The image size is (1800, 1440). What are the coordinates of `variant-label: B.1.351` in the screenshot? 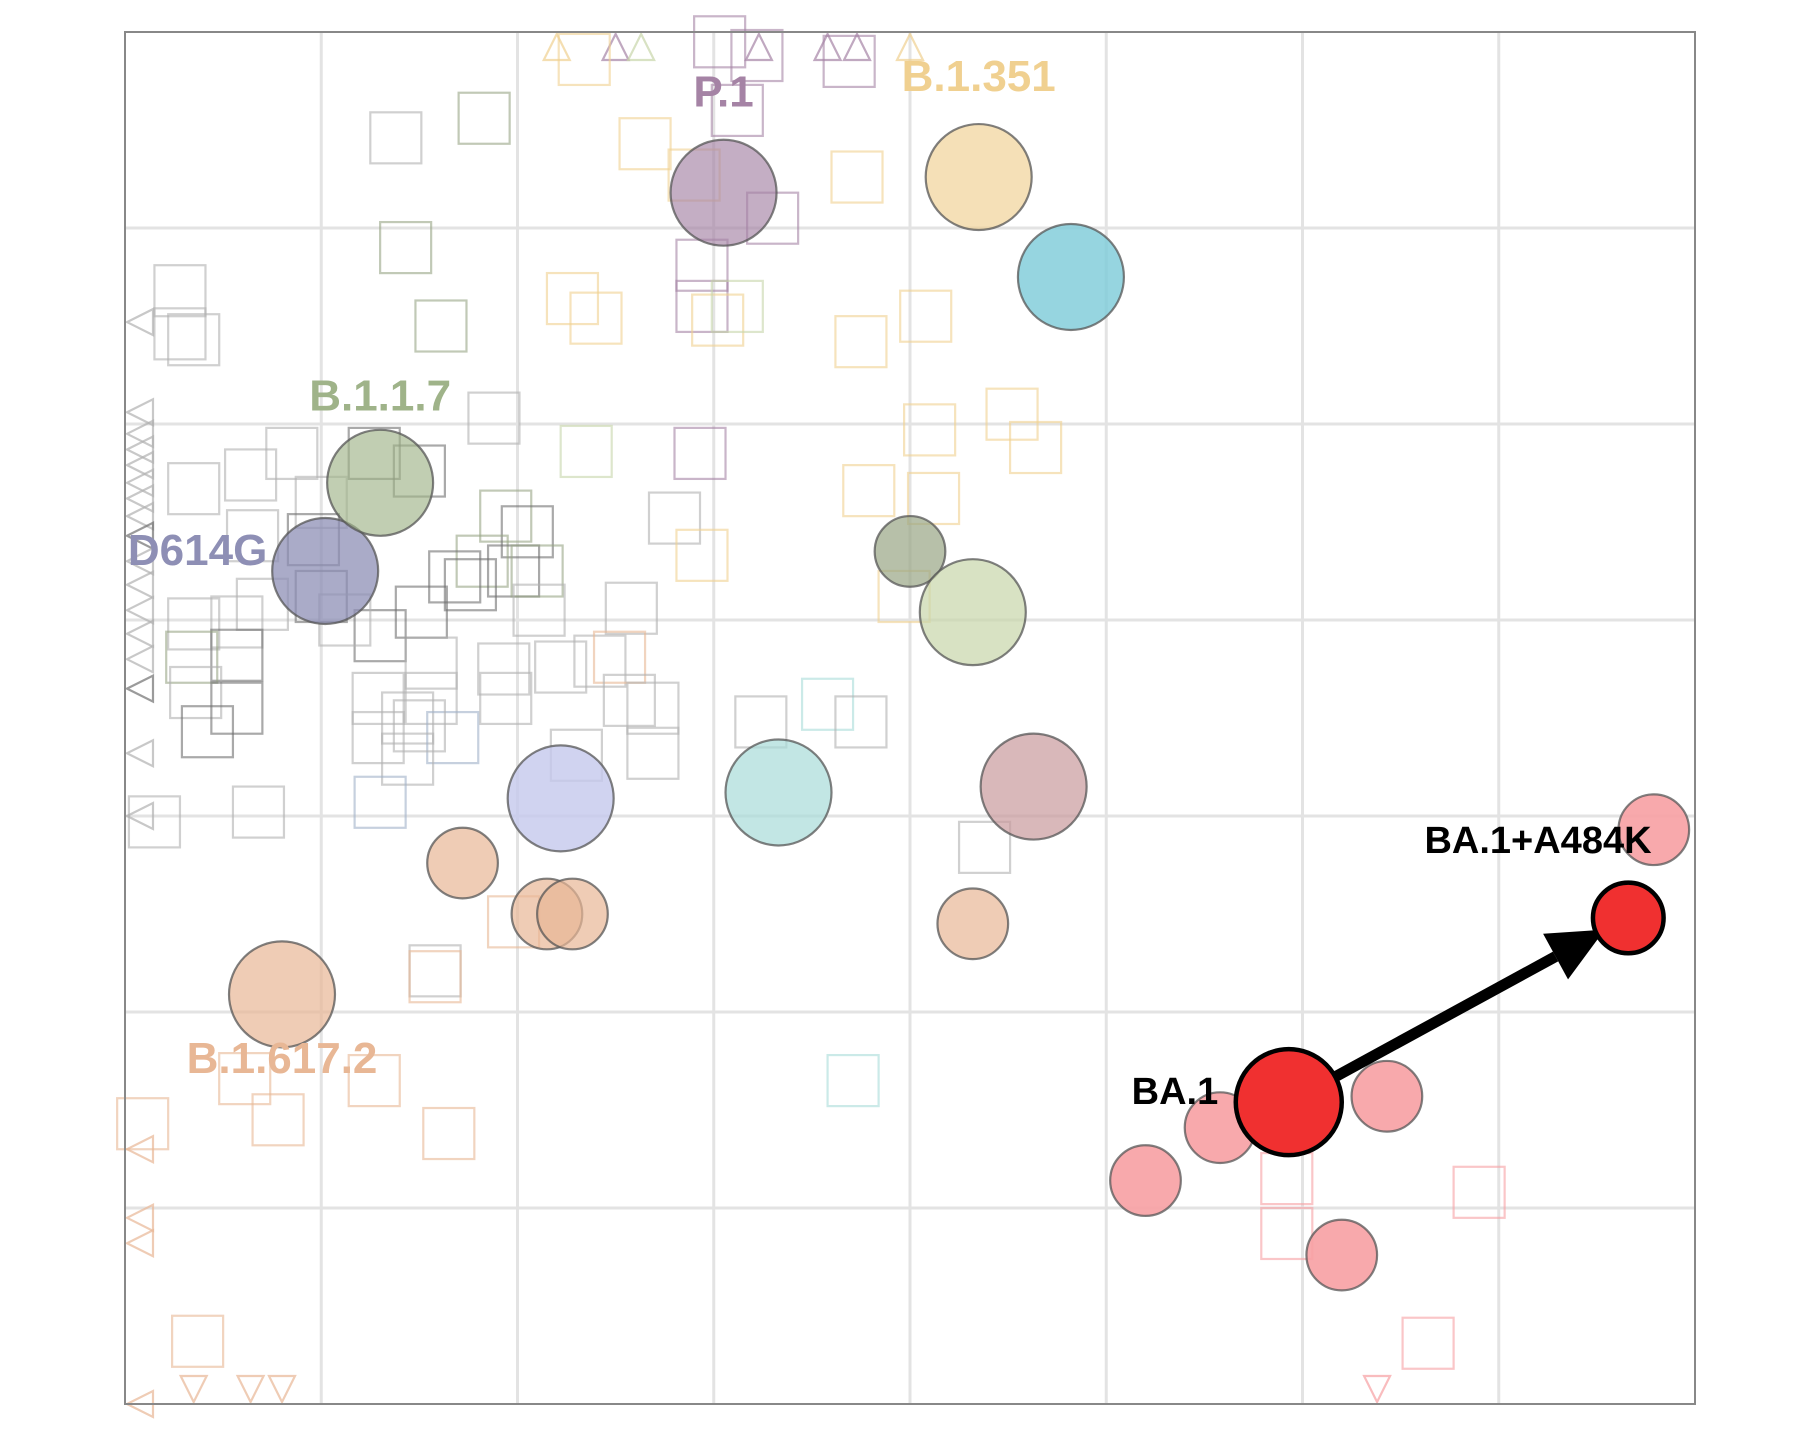 It's located at (979, 76).